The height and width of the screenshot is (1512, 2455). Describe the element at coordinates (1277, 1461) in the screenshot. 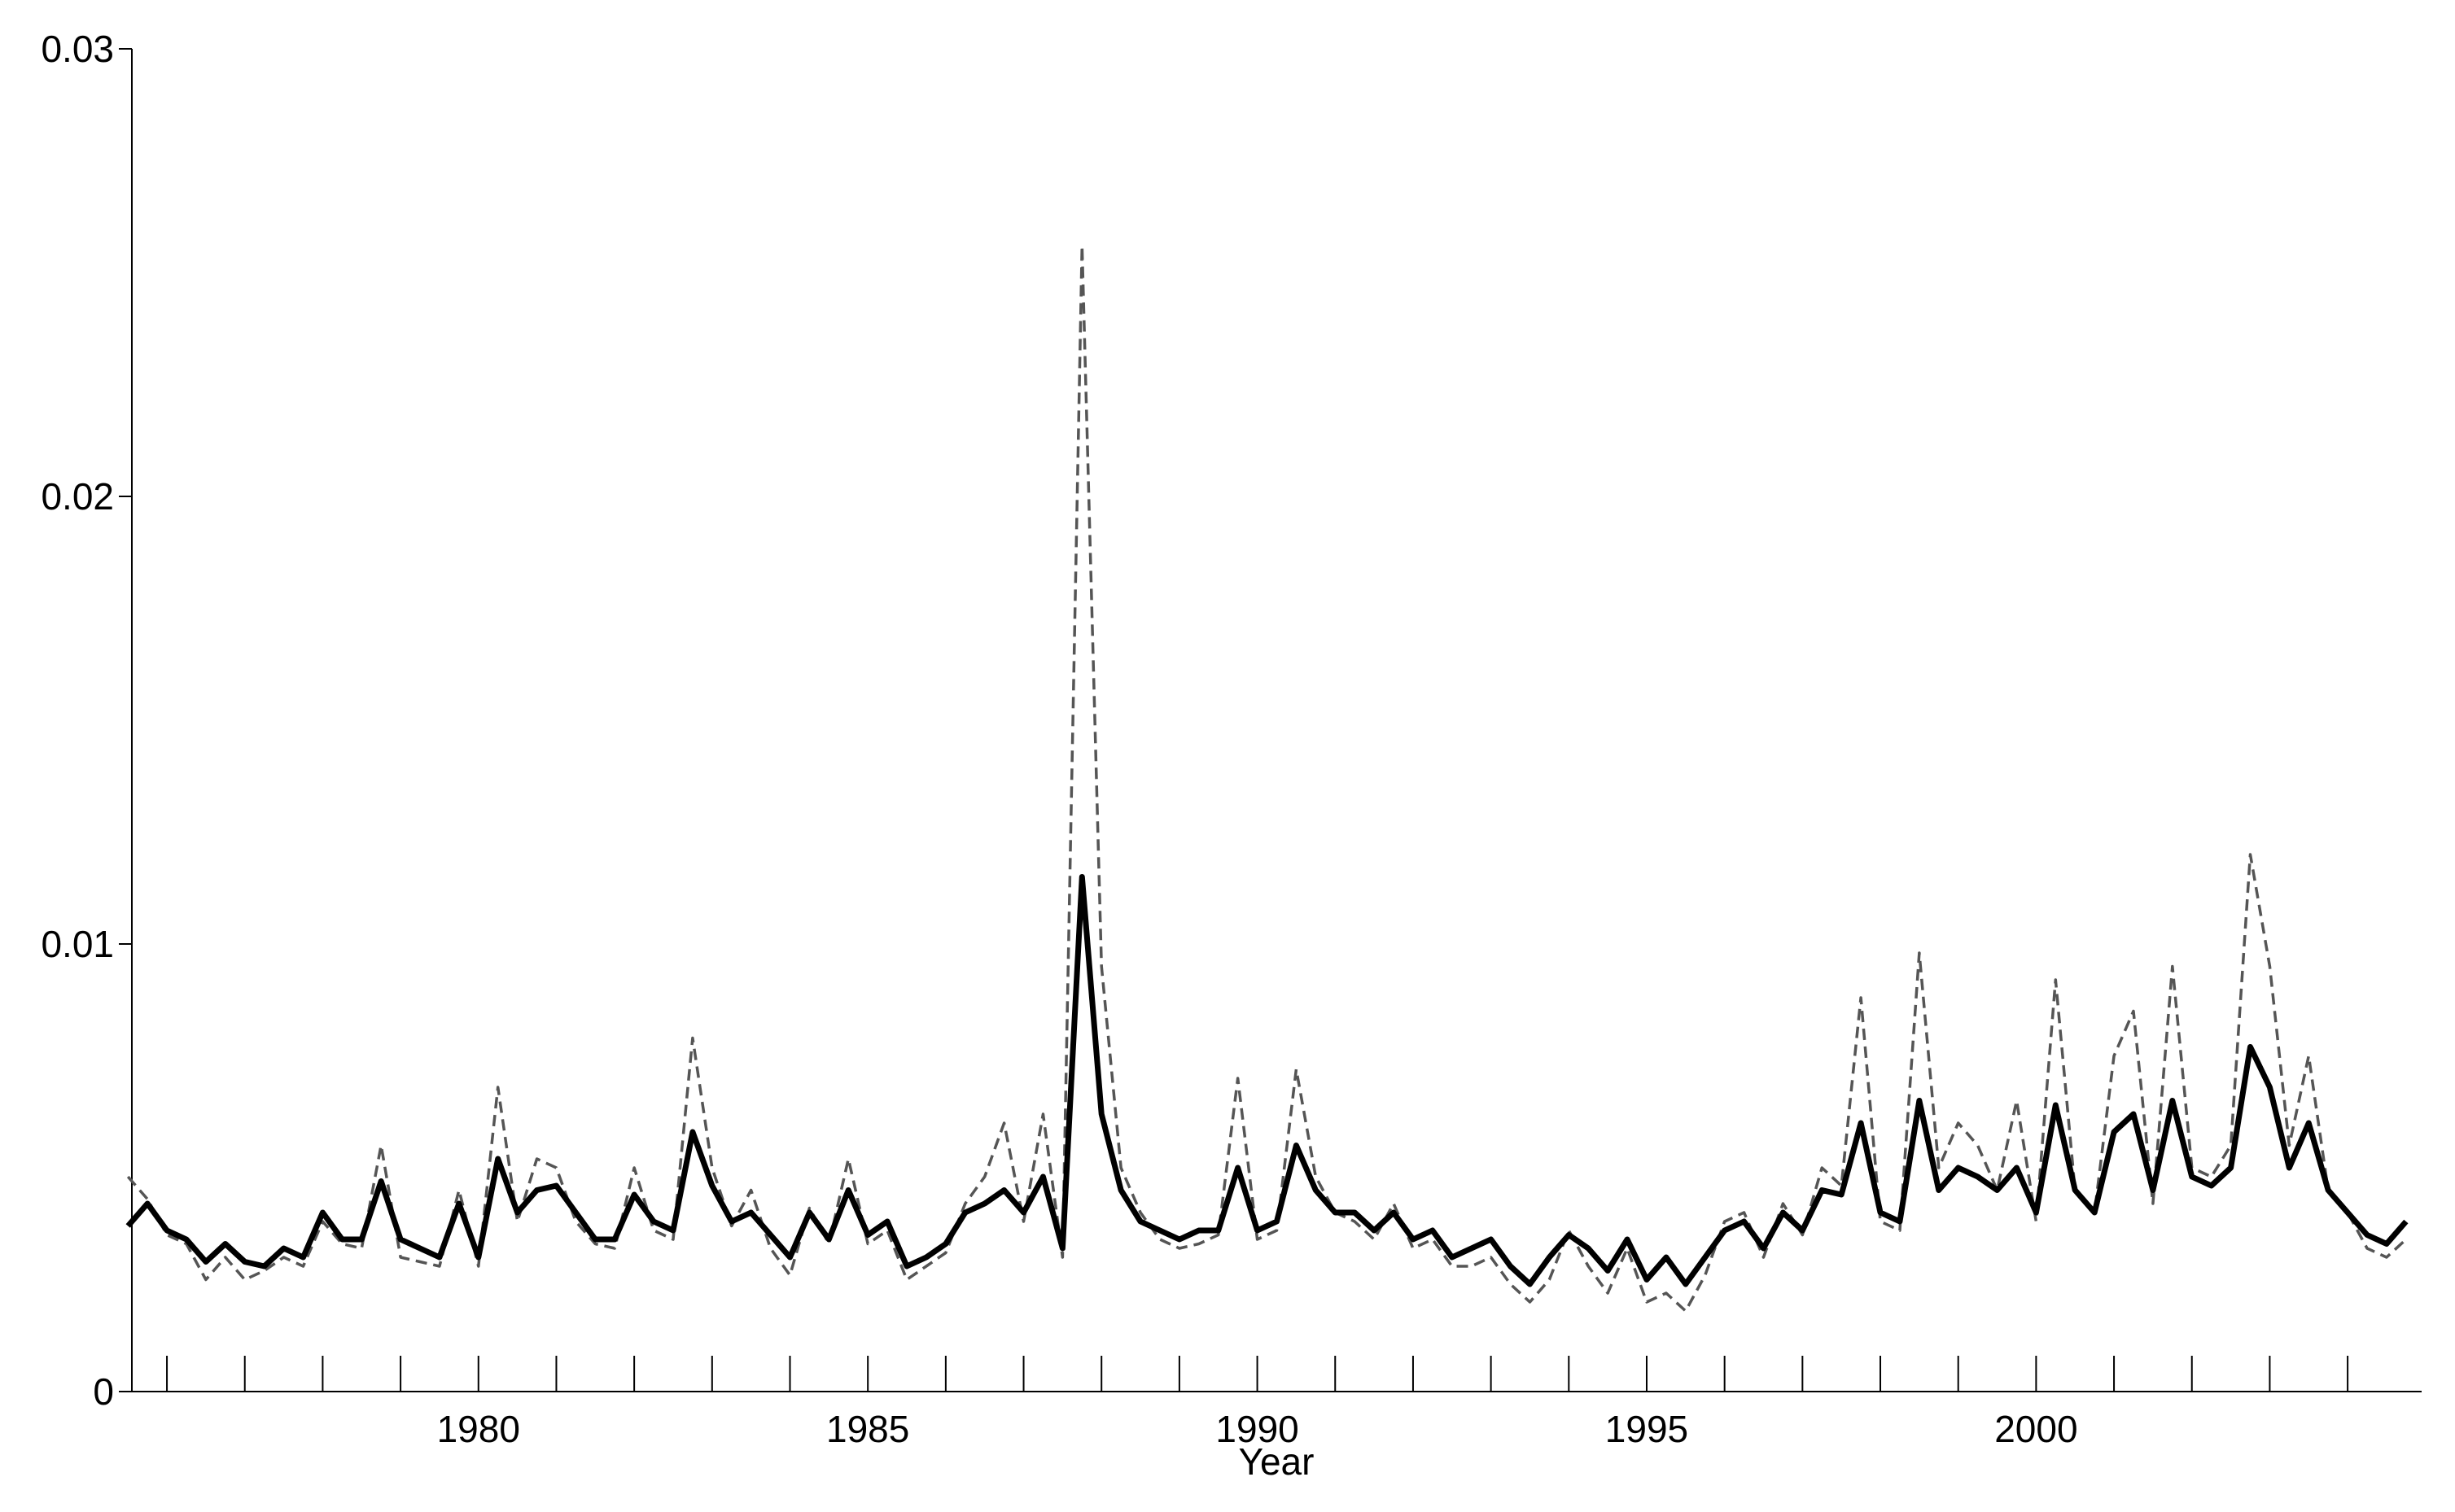

I see `x-axis-label: Year` at that location.